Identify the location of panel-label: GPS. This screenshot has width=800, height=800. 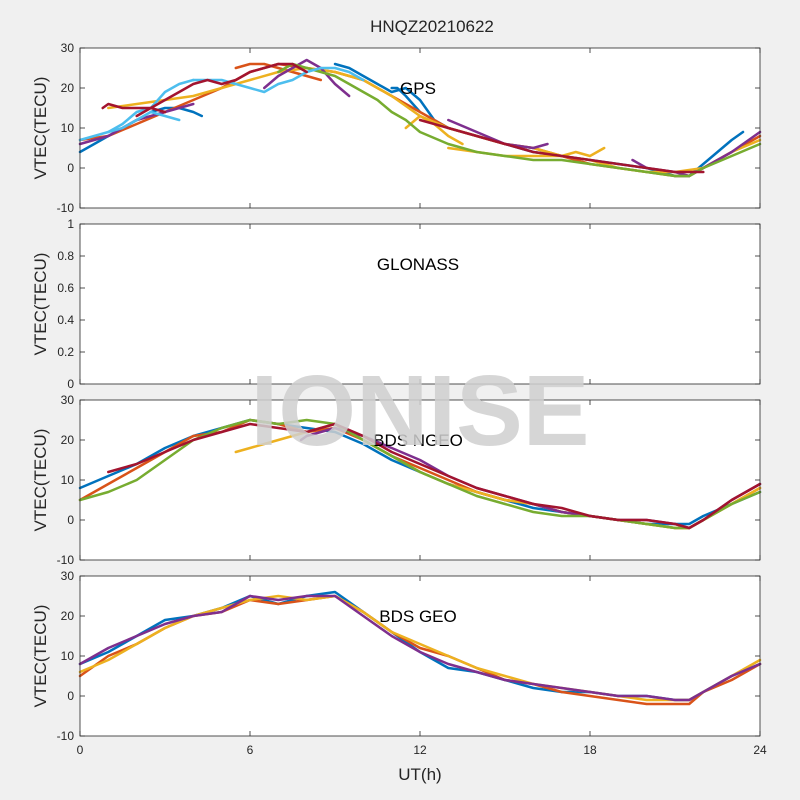
(418, 88).